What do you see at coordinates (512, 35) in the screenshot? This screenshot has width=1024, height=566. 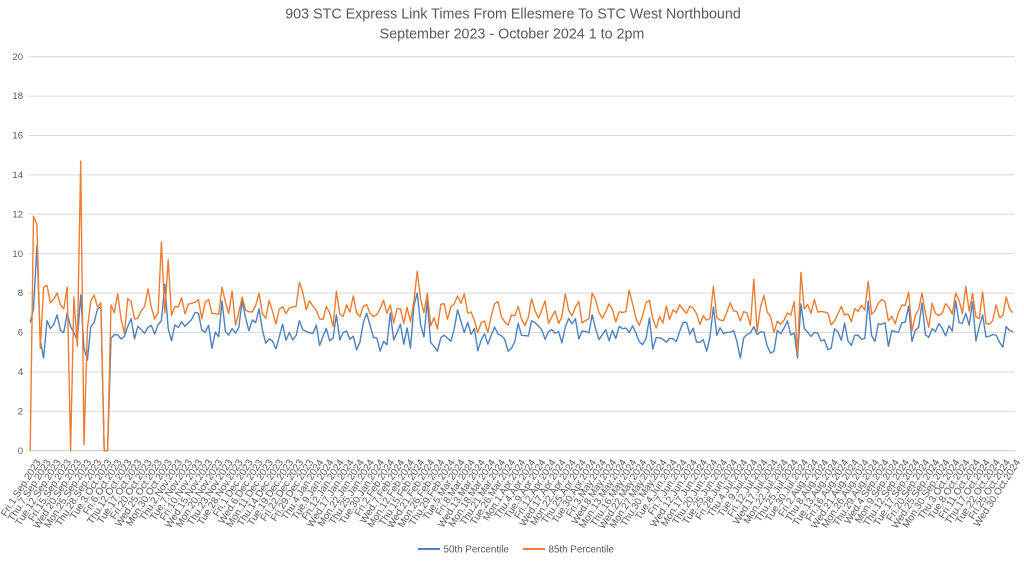 I see `svg-text:September 2023 - October 2024: September 2023 - October 2024 1 to 2pm` at bounding box center [512, 35].